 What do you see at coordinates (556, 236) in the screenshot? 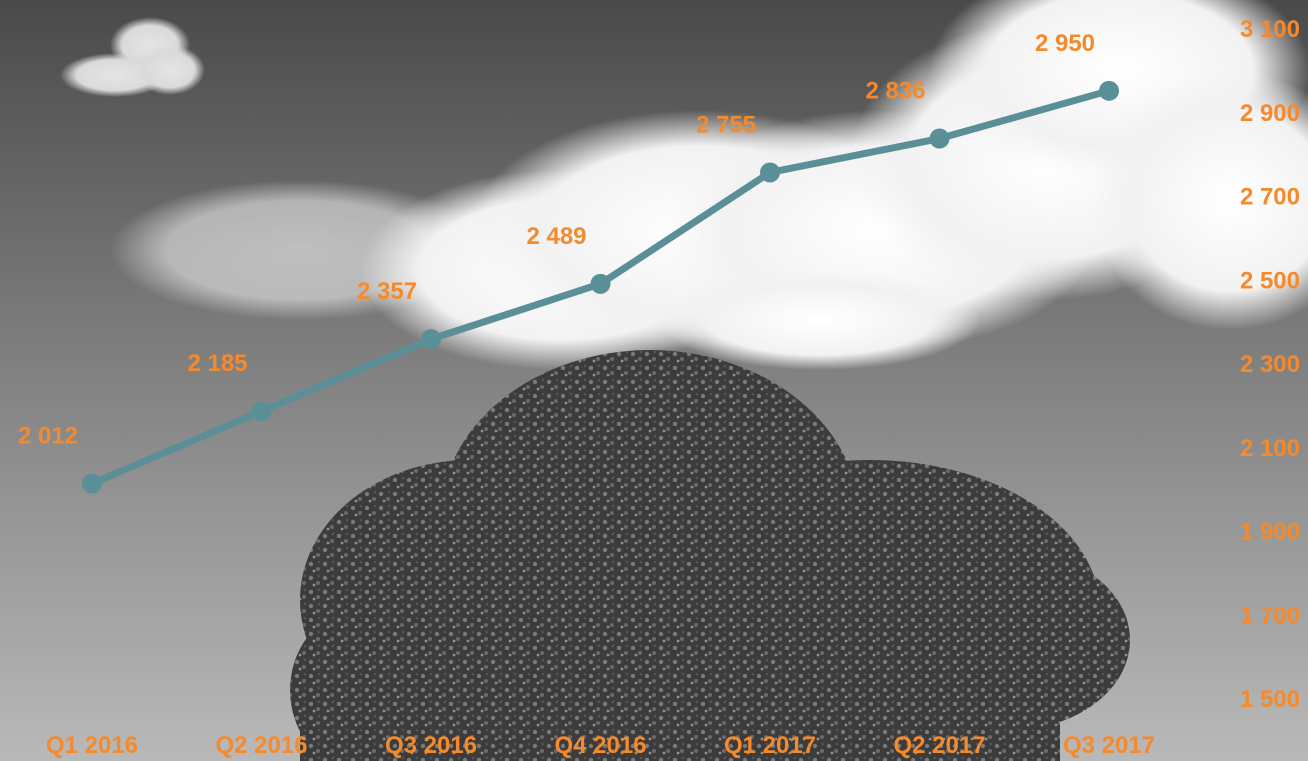
I see `data-value-label: 2 489` at bounding box center [556, 236].